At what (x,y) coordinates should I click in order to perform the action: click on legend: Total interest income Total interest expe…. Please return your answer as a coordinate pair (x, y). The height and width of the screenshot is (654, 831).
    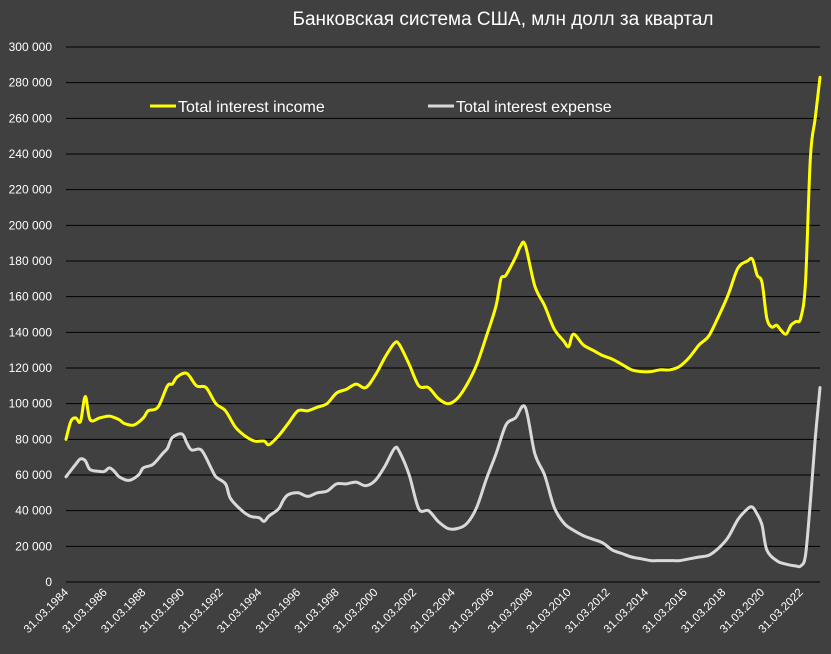
    Looking at the image, I should click on (381, 107).